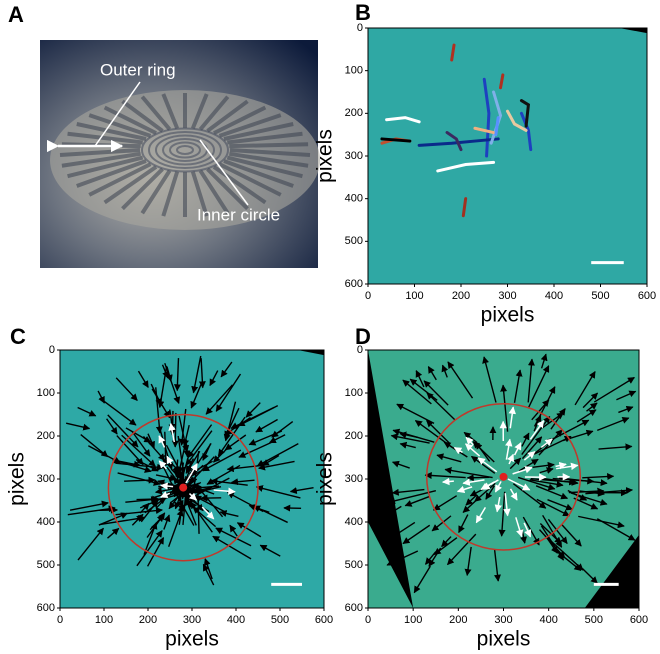 This screenshot has height=654, width=660. What do you see at coordinates (183, 487) in the screenshot?
I see `center-dot` at bounding box center [183, 487].